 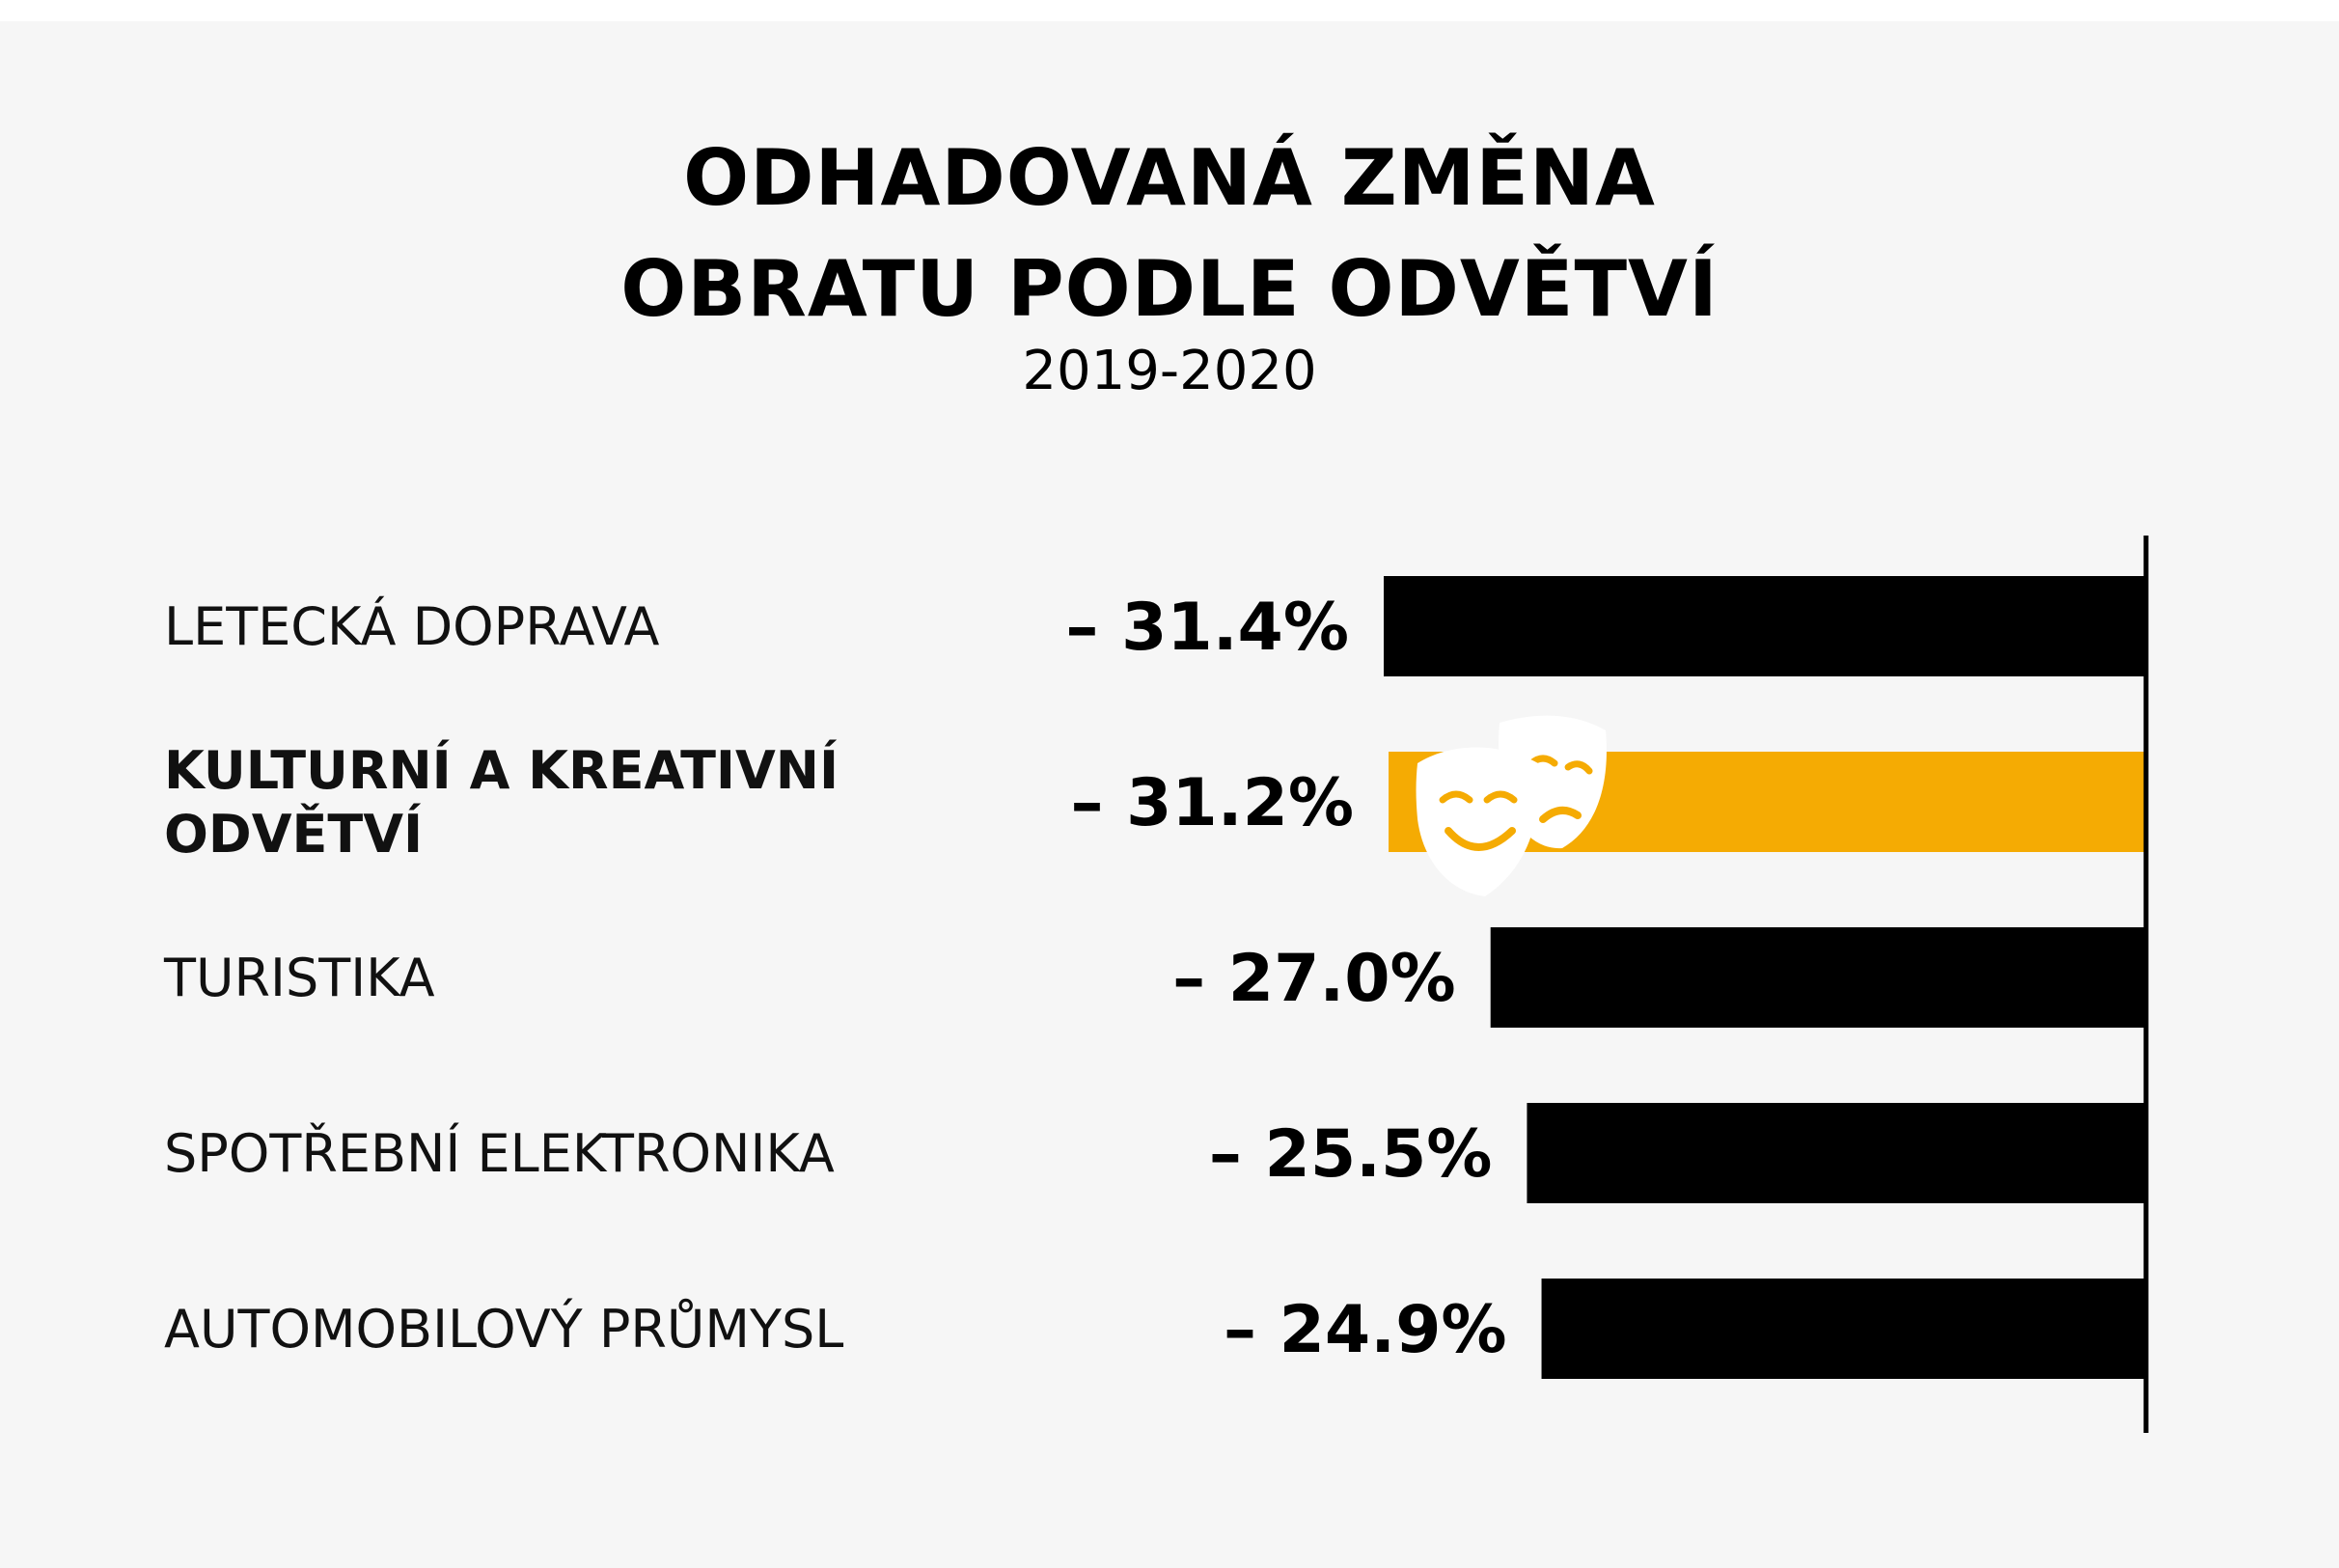 What do you see at coordinates (1351, 1154) in the screenshot?
I see `value-label: – 25.5%` at bounding box center [1351, 1154].